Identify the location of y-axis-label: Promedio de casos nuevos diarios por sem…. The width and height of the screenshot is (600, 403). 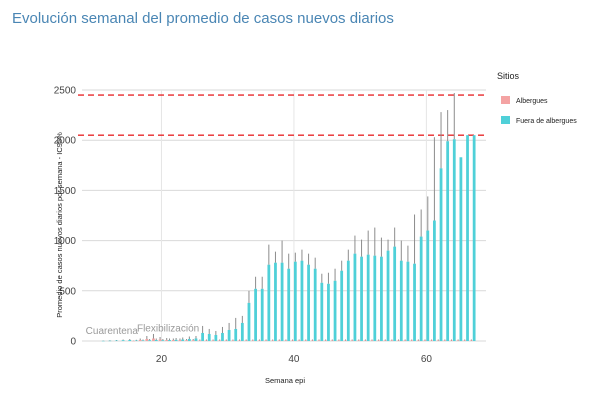
(59, 225).